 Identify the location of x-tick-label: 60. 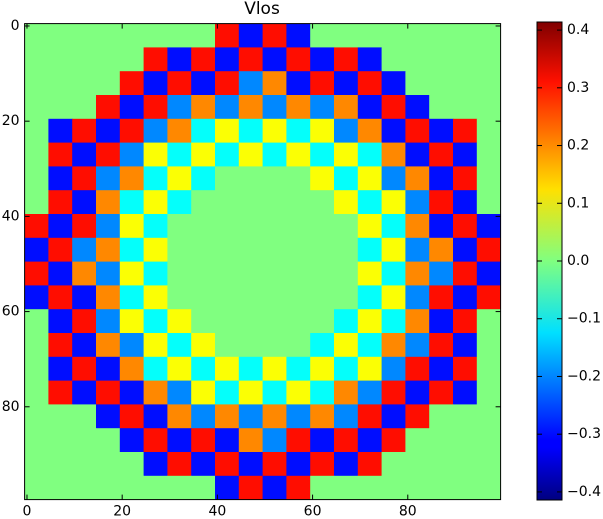
(313, 511).